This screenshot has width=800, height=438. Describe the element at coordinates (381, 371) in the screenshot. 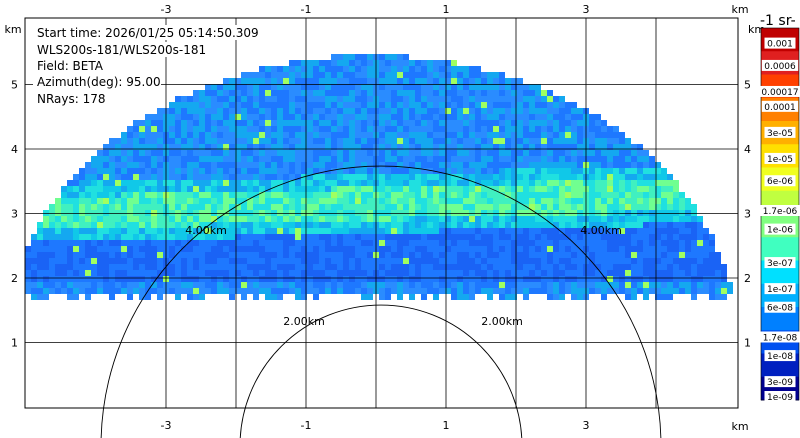

I see `range-ring` at that location.